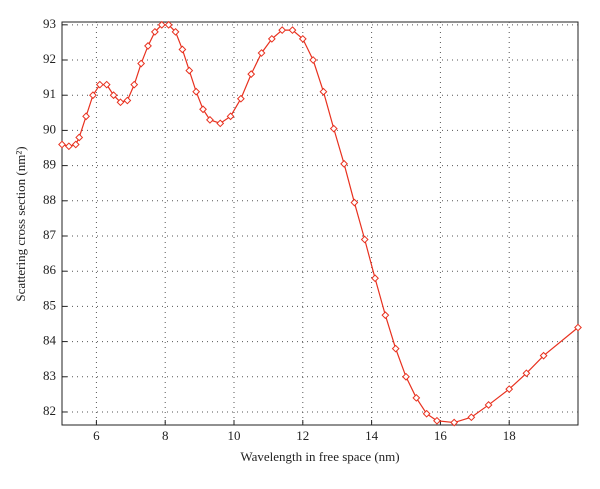 The image size is (600, 489). I want to click on y-tick-label: 83, so click(49, 375).